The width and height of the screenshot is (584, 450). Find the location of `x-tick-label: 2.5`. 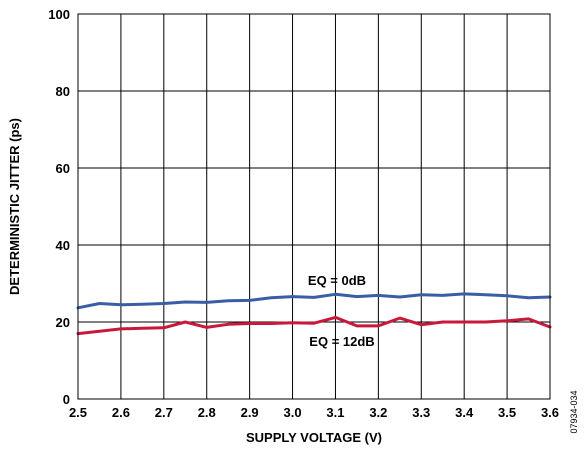

x-tick-label: 2.5 is located at coordinates (78, 412).